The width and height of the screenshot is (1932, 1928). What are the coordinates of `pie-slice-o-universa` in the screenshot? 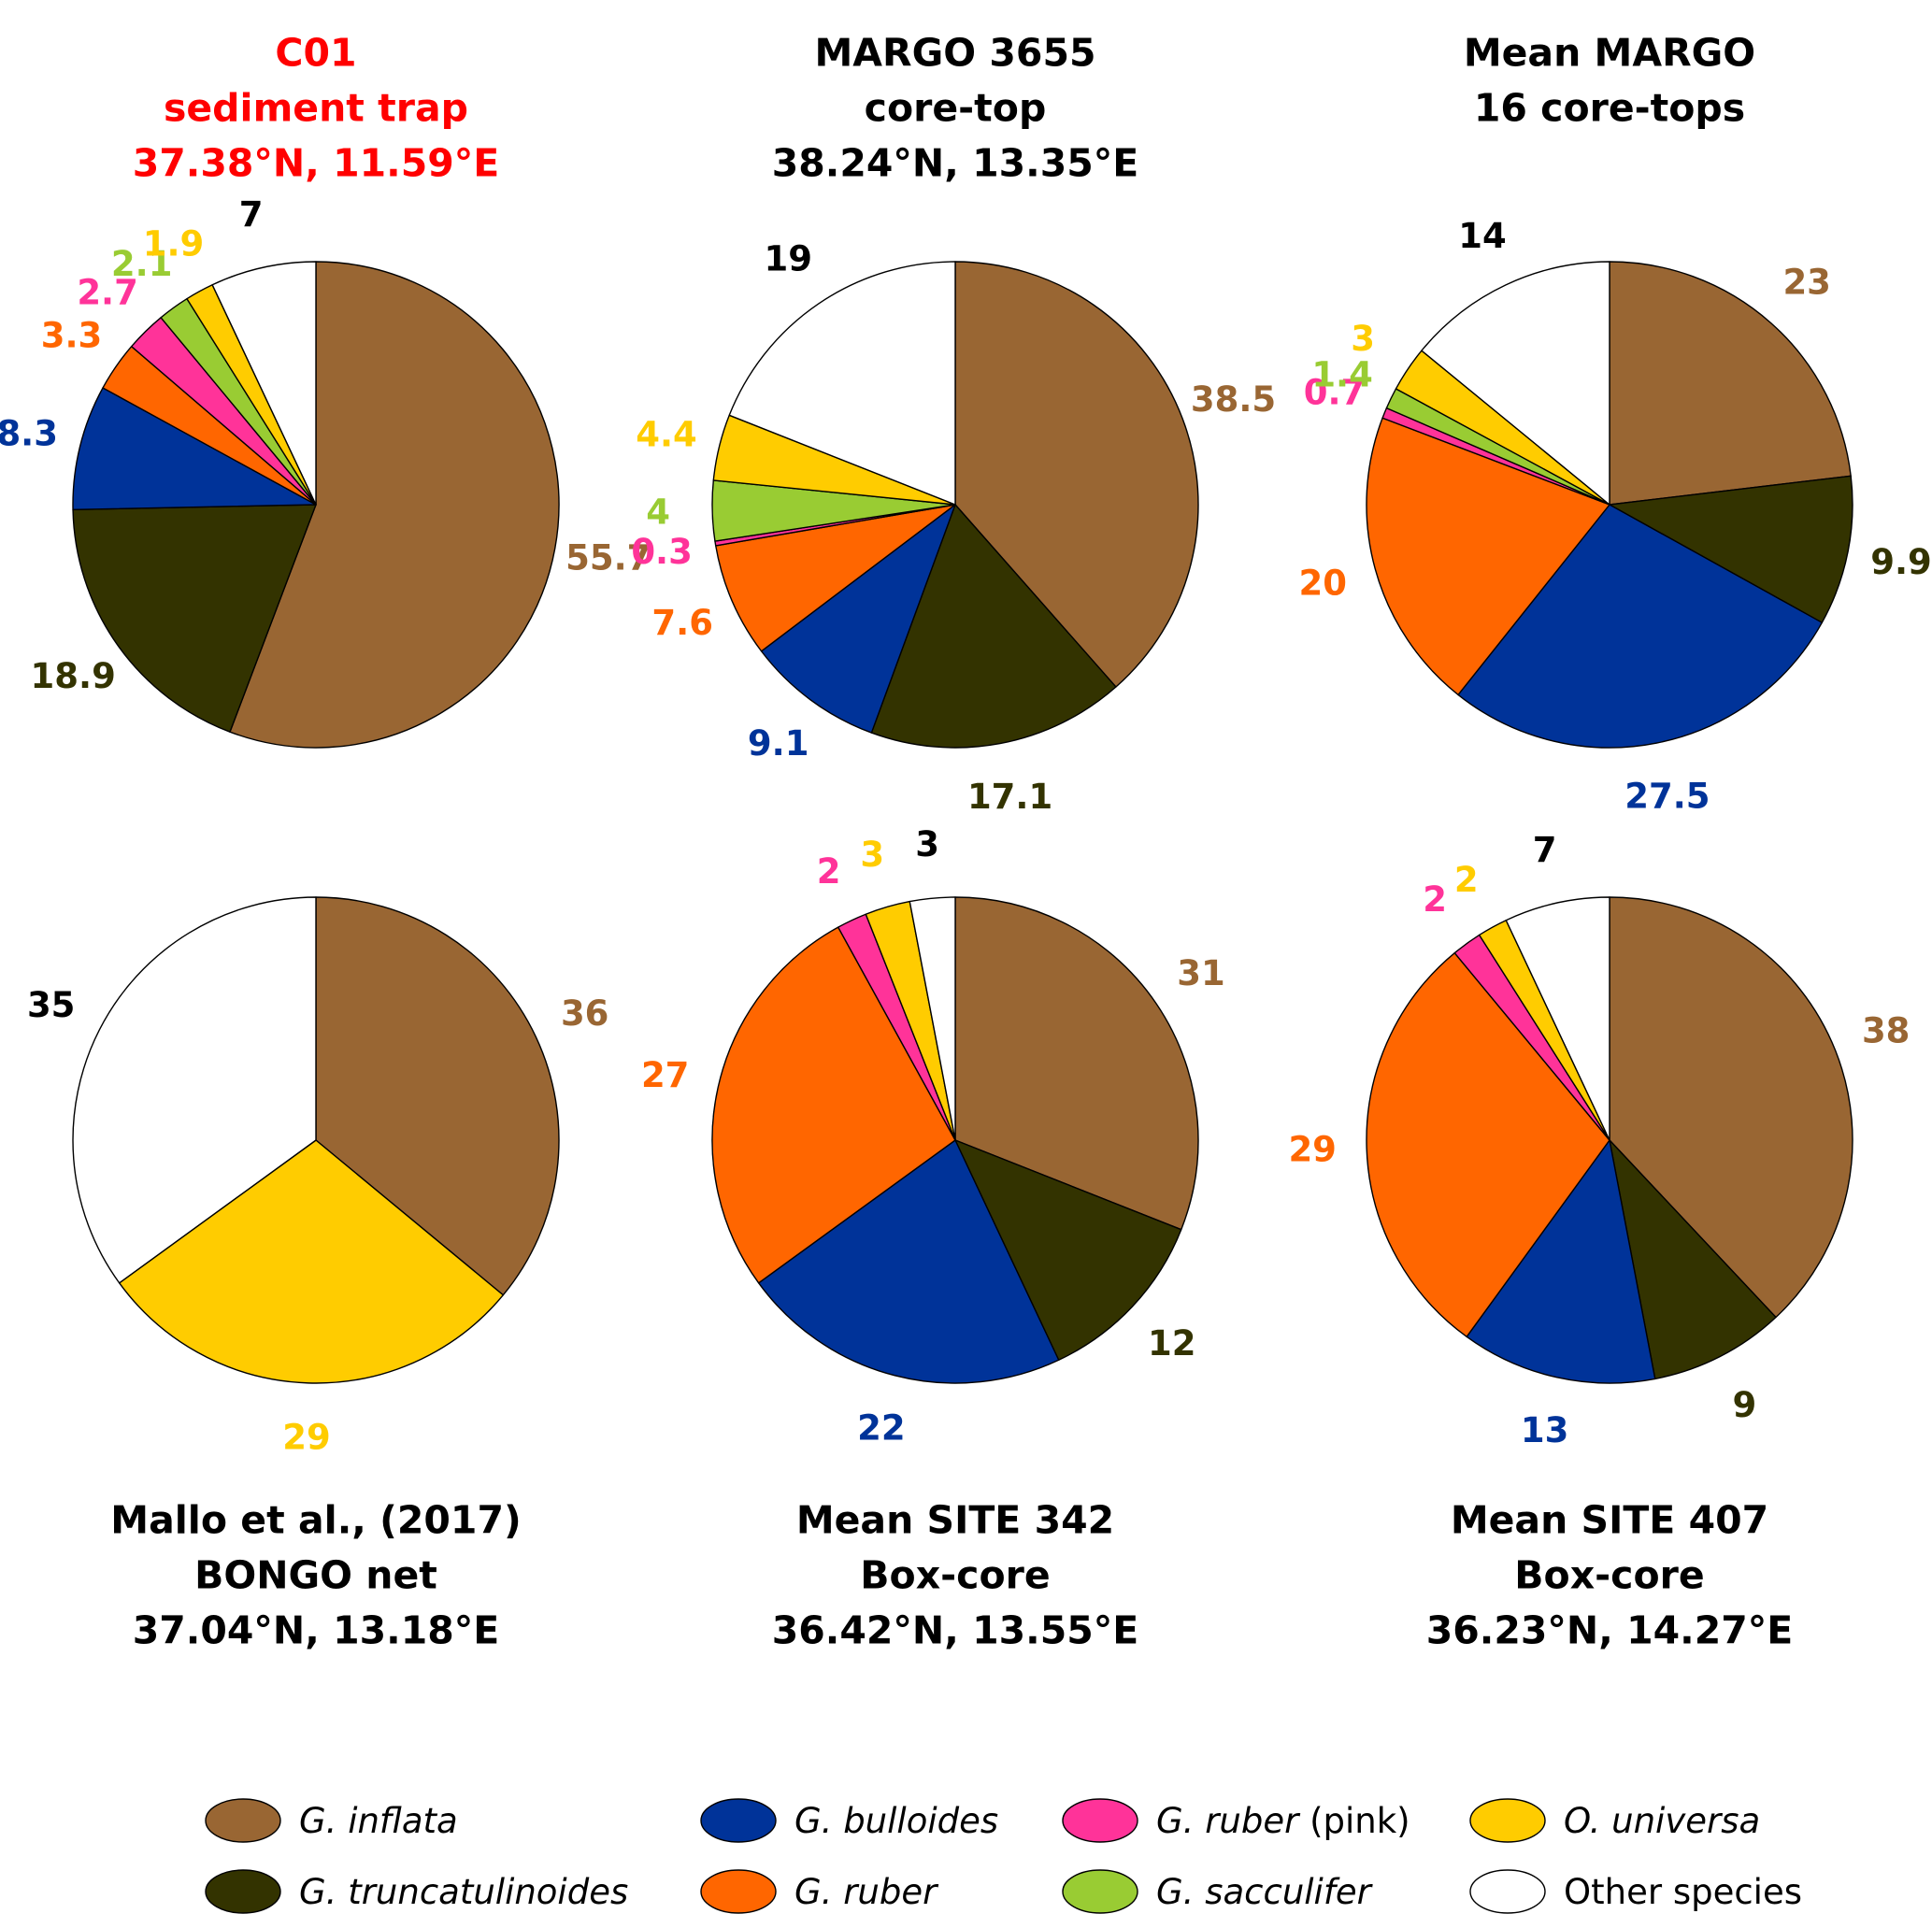 It's located at (311, 1261).